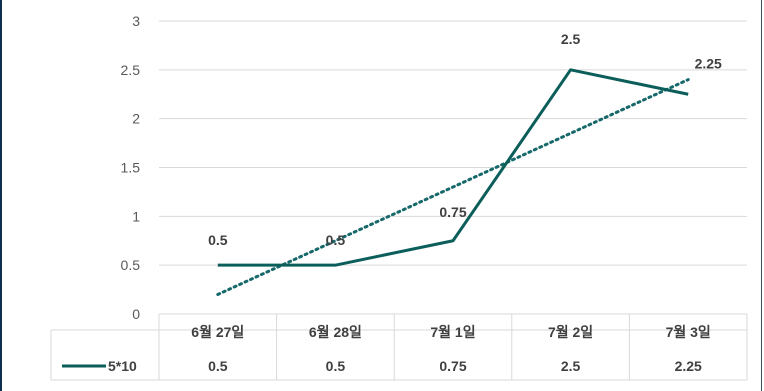 The image size is (764, 391). I want to click on y-tick-label: 1, so click(136, 216).